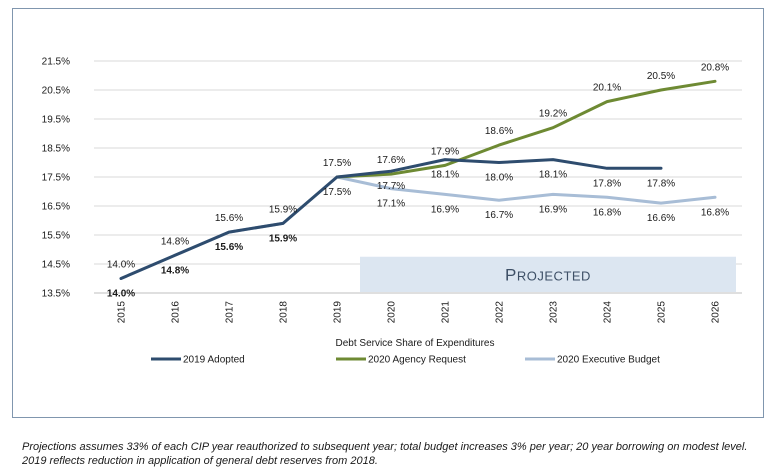 Image resolution: width=775 pixels, height=474 pixels. I want to click on y-tick-label: 17.5%, so click(56, 178).